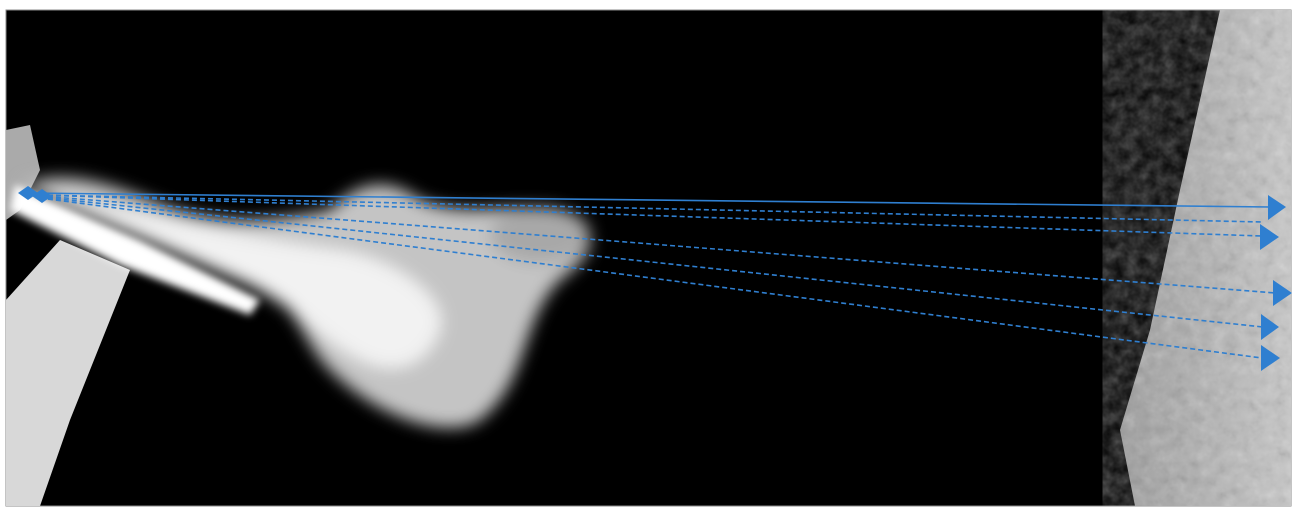 The image size is (1293, 508). I want to click on jet-core, so click(135, 250).